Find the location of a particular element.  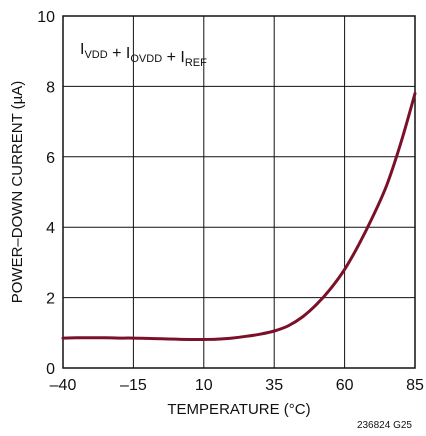

y-tick-label: 0 is located at coordinates (50, 369).